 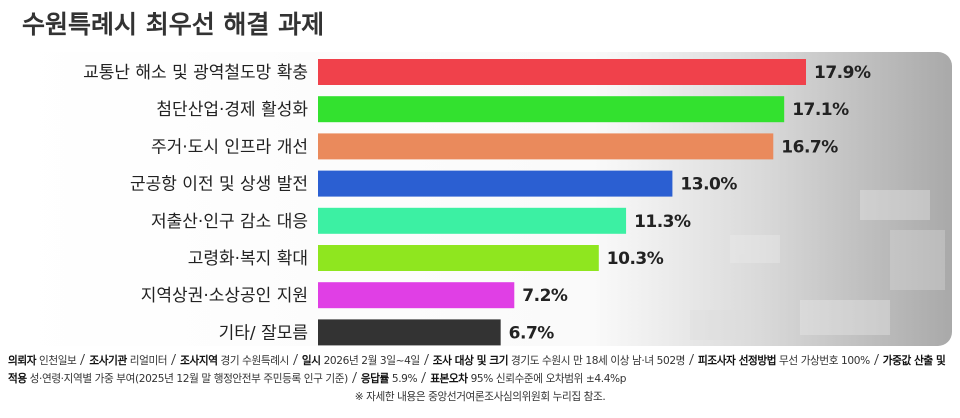 I want to click on note-text: 95% 신뢰수준에 오차범위 ±4.4%p, so click(x=548, y=379).